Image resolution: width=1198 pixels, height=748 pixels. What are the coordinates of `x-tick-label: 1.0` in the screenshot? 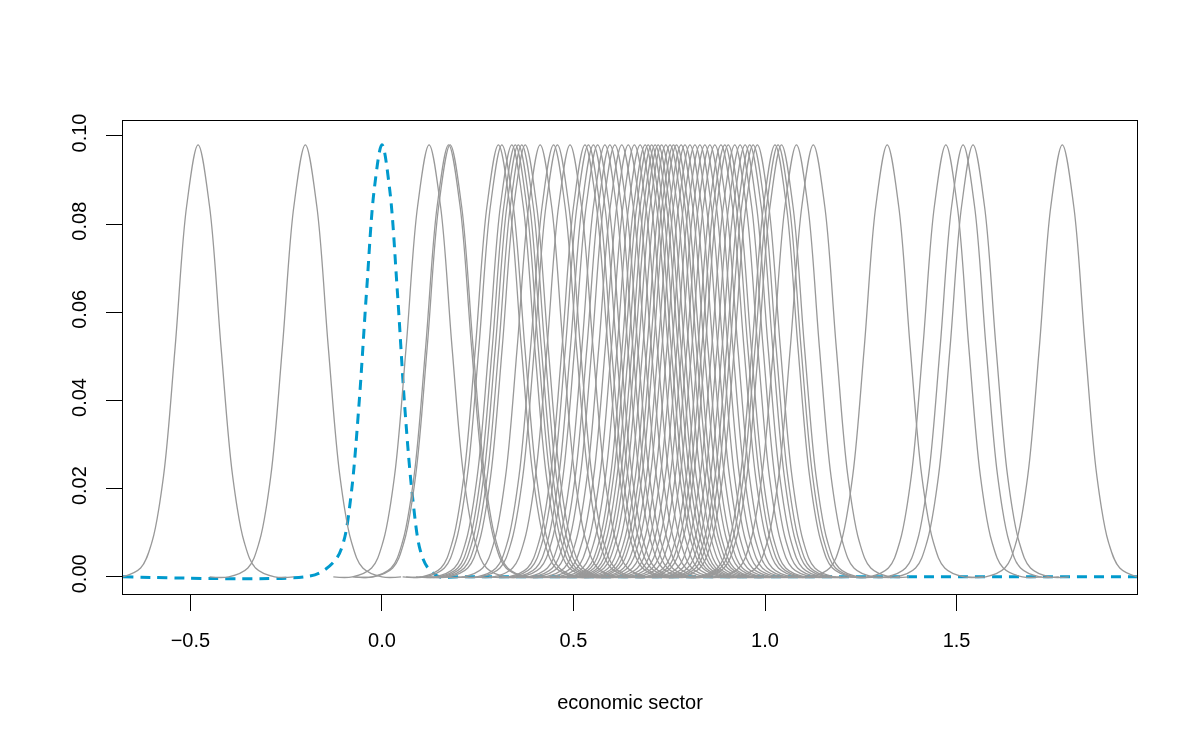 It's located at (765, 640).